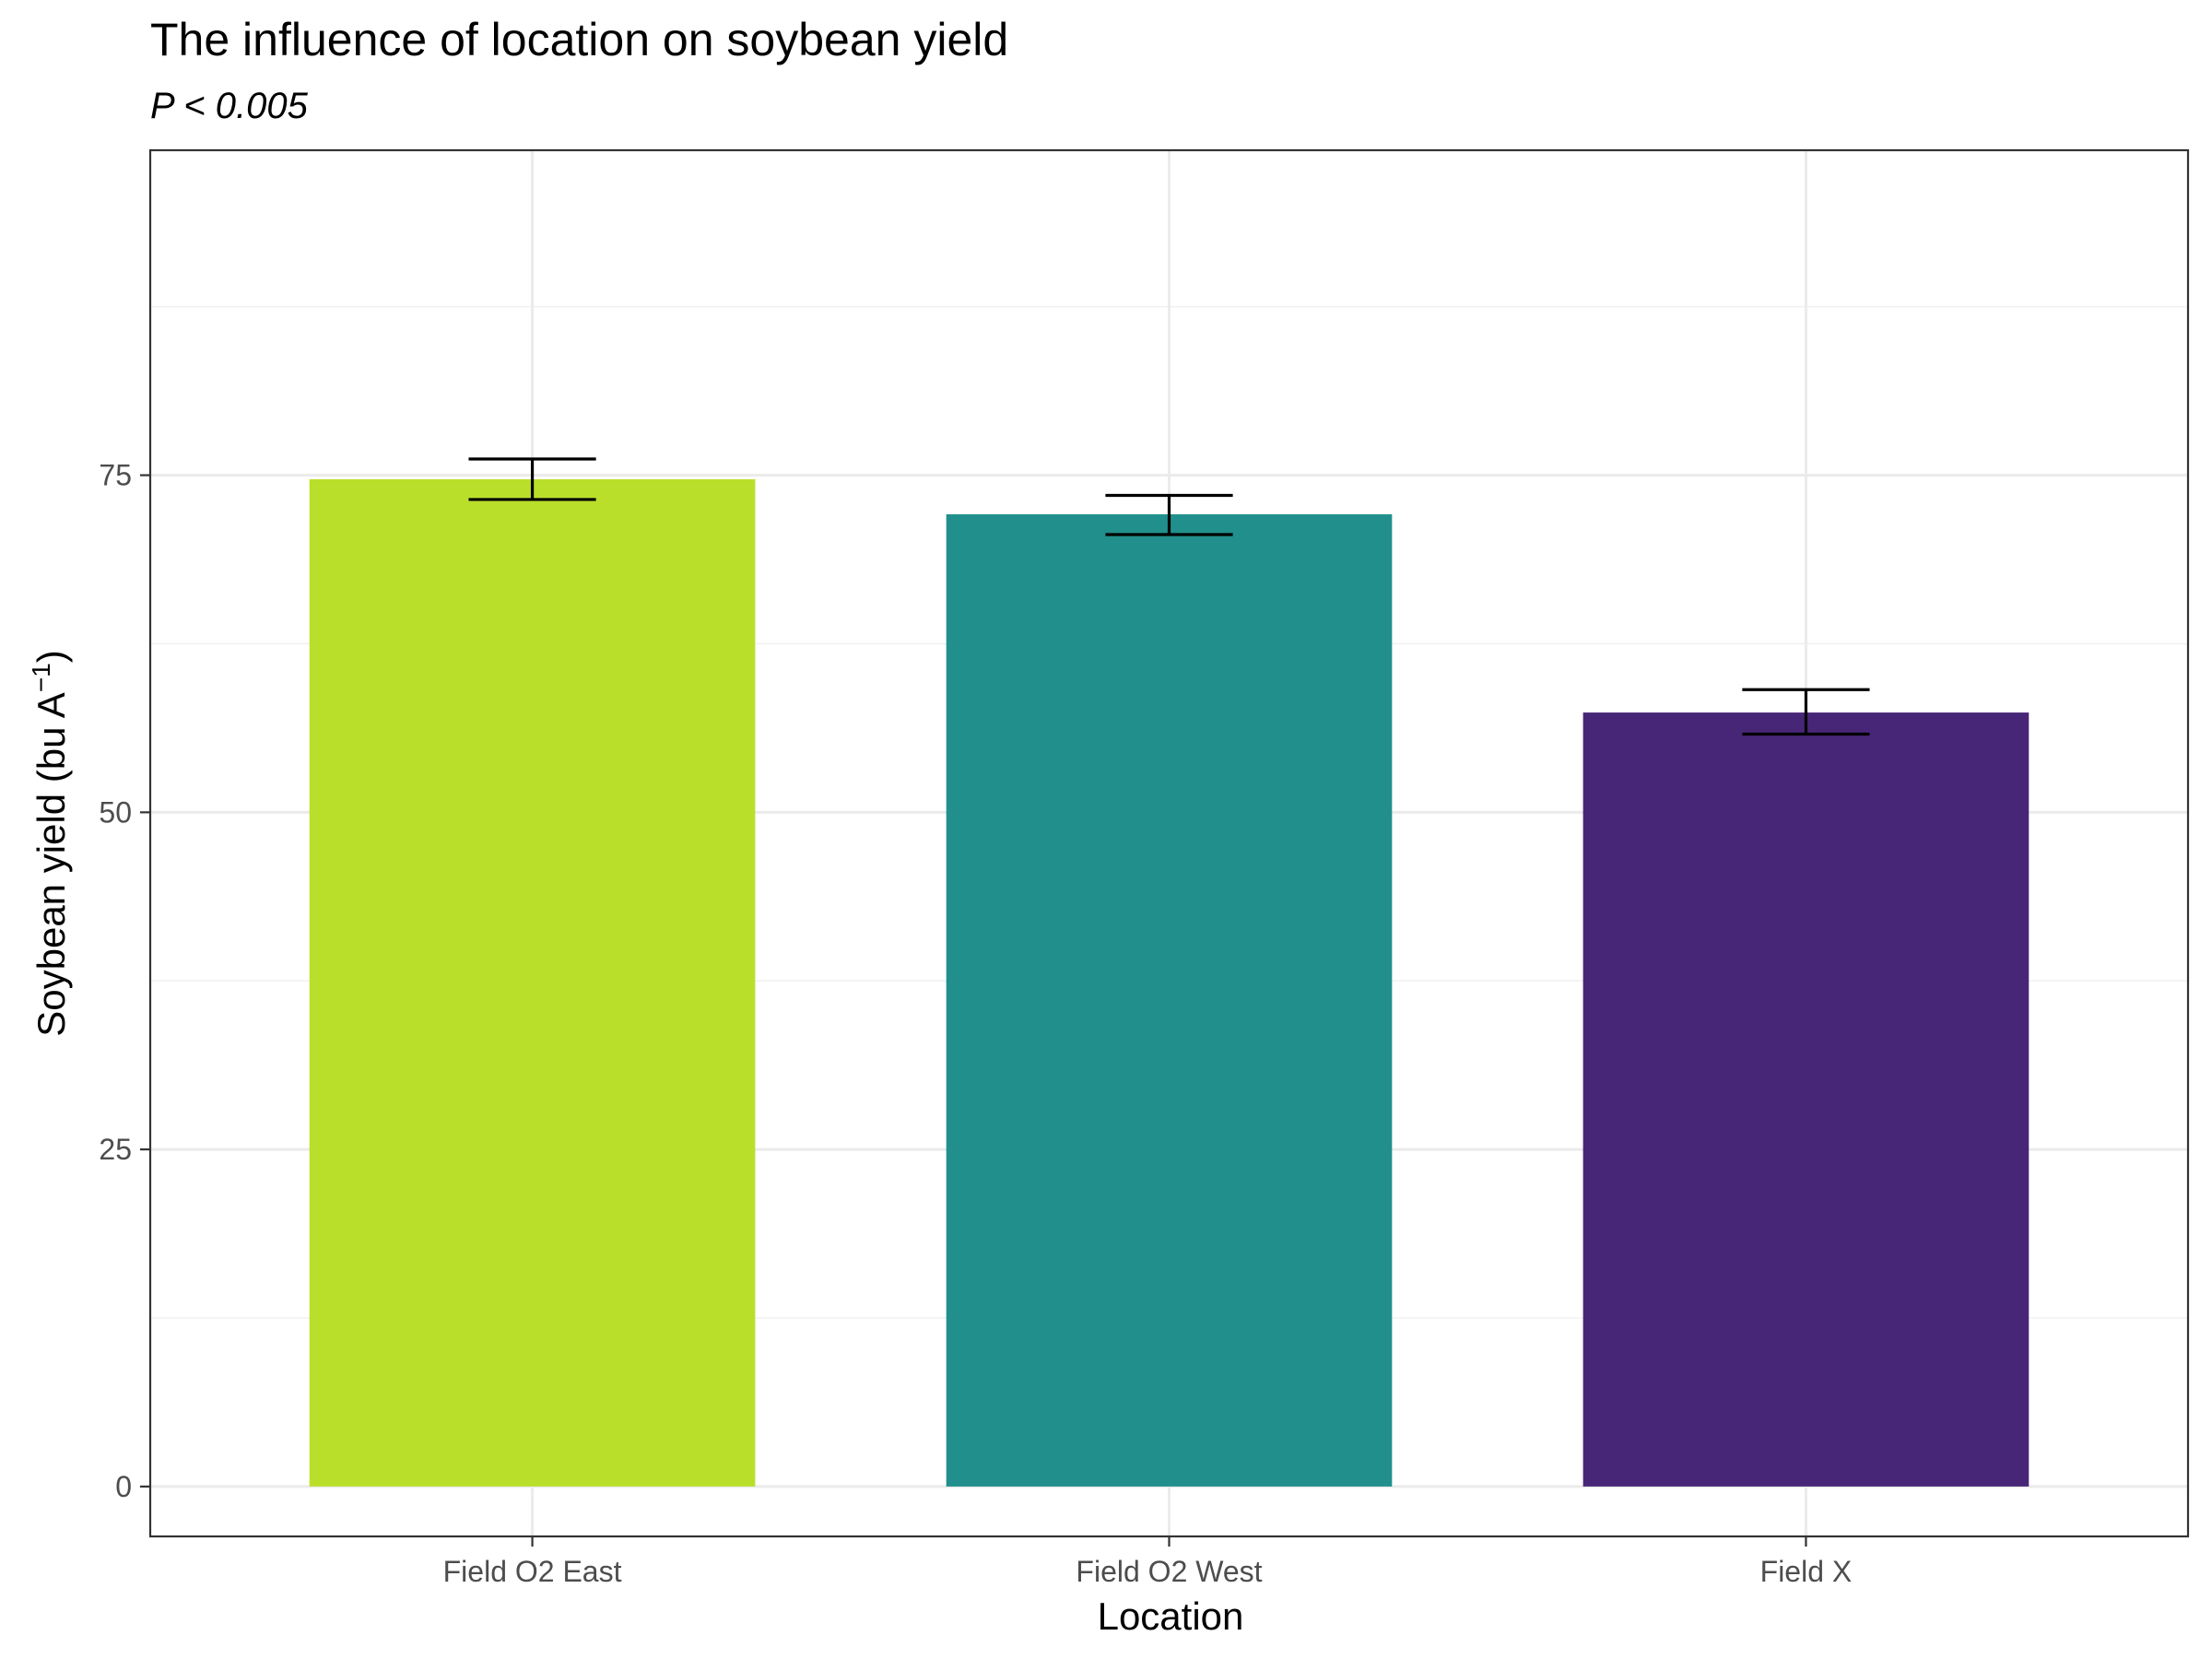 The height and width of the screenshot is (1659, 2212). Describe the element at coordinates (115, 812) in the screenshot. I see `y-tick-label-2: 50` at that location.